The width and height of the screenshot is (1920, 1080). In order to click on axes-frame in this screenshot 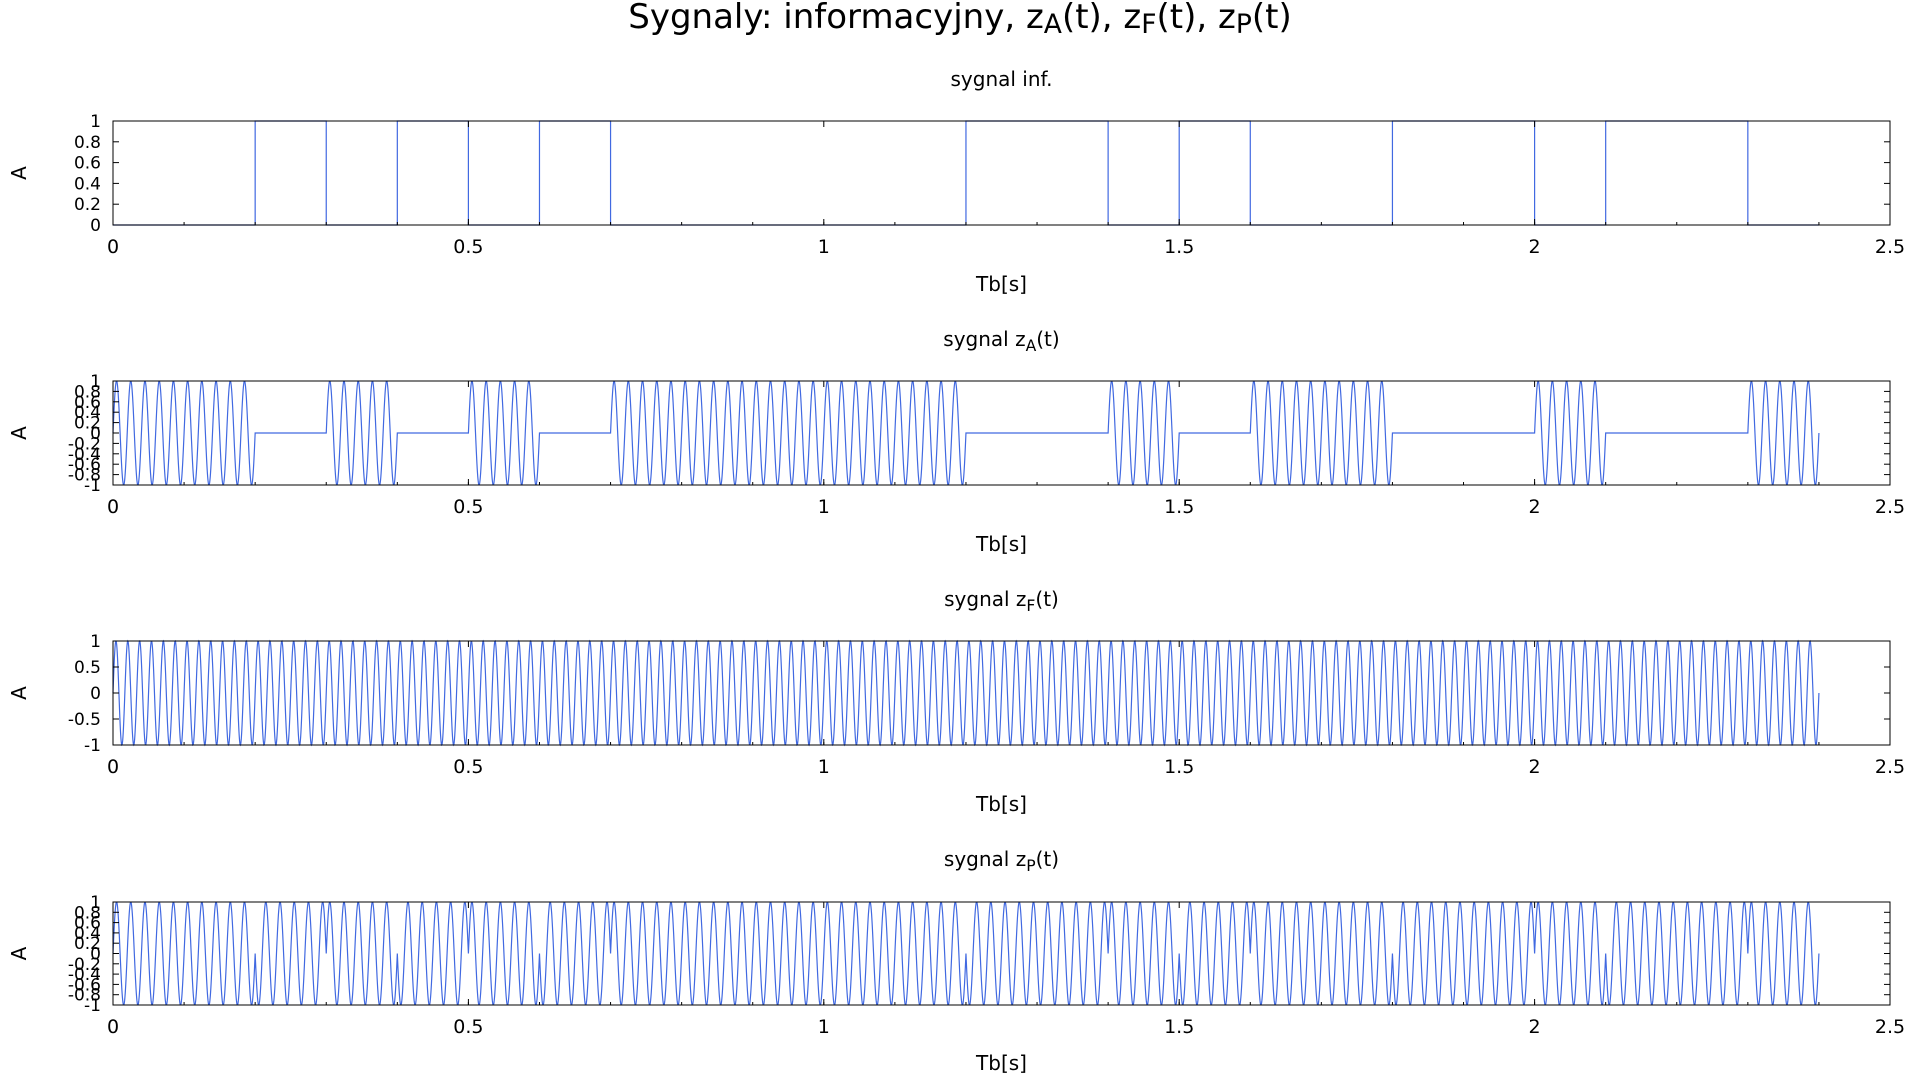, I will do `click(1001, 173)`.